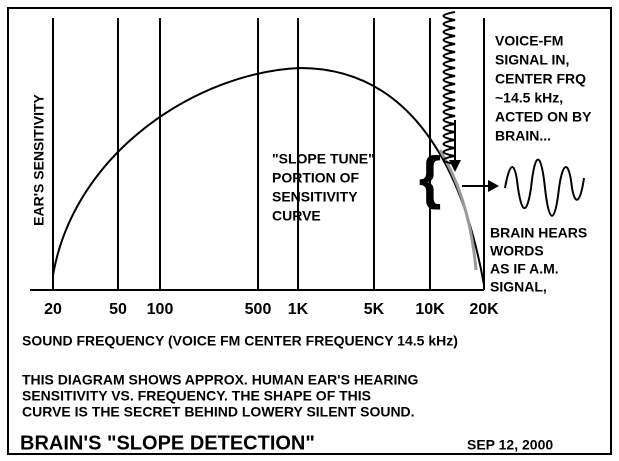 Image resolution: width=619 pixels, height=461 pixels. I want to click on signal-coil, so click(449, 88).